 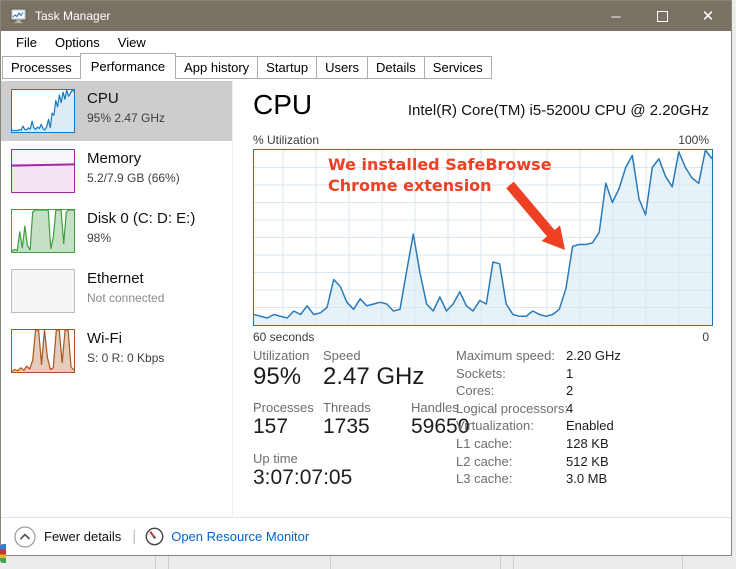 What do you see at coordinates (126, 118) in the screenshot?
I see `sidebar-item-subtitle: 95% 2.47 GHz` at bounding box center [126, 118].